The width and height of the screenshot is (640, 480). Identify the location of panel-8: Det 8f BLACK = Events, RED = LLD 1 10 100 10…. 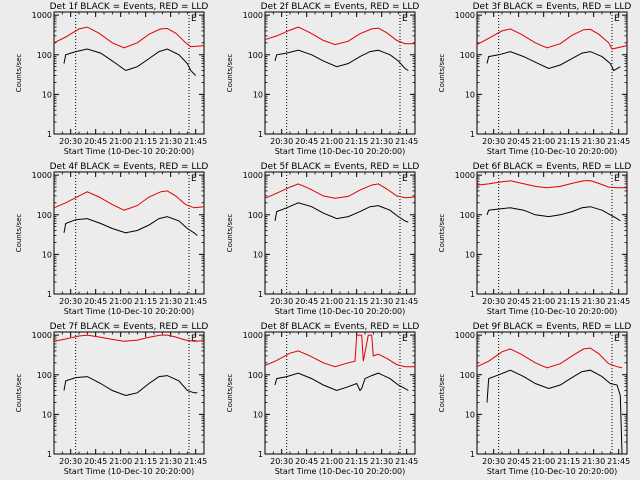
(322, 399).